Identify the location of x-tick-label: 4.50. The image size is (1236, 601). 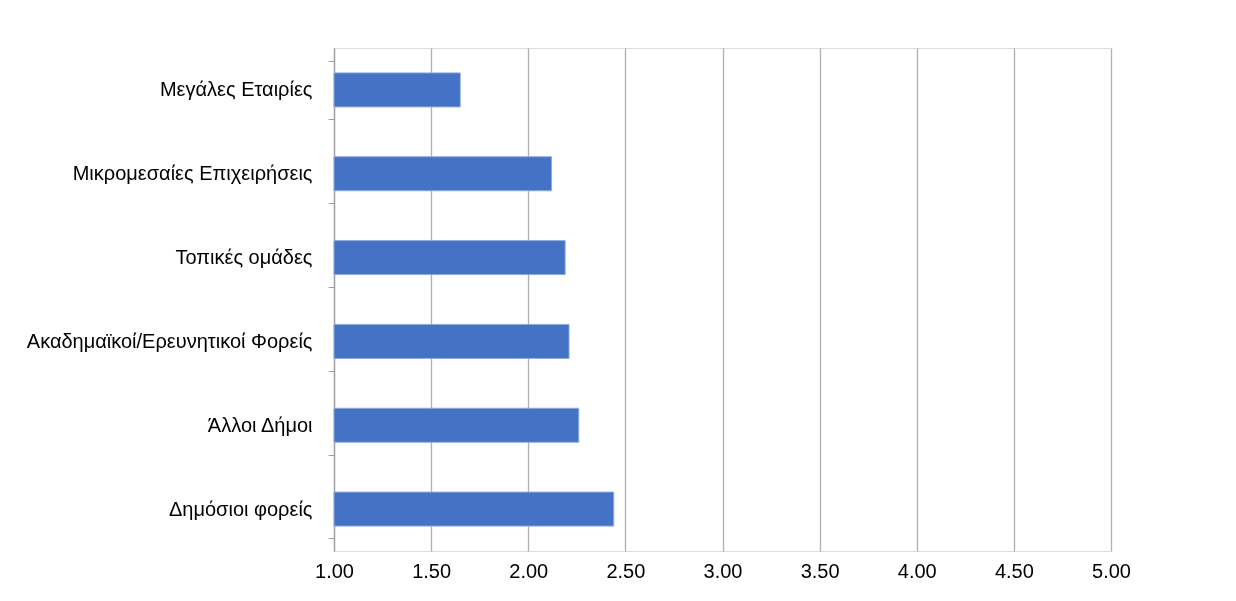
(1014, 570).